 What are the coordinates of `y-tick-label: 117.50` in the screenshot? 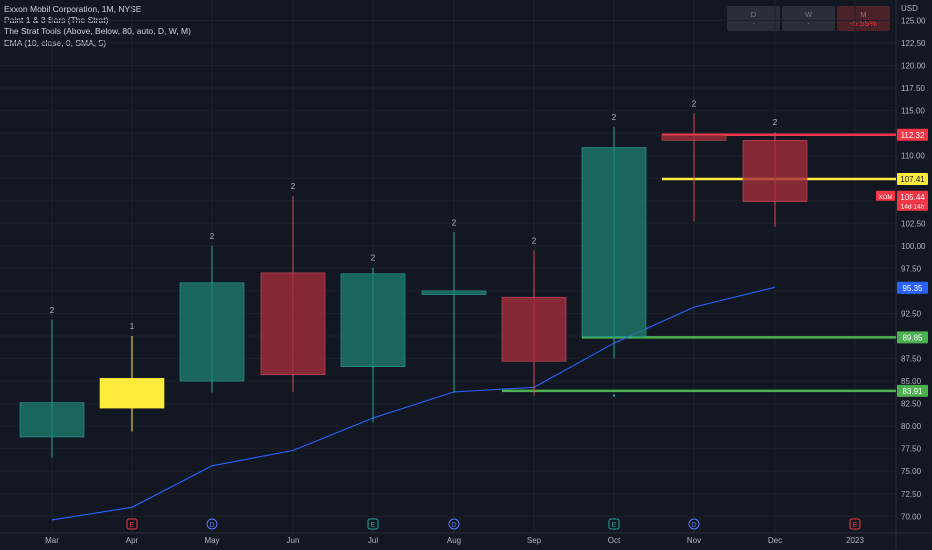 It's located at (913, 88).